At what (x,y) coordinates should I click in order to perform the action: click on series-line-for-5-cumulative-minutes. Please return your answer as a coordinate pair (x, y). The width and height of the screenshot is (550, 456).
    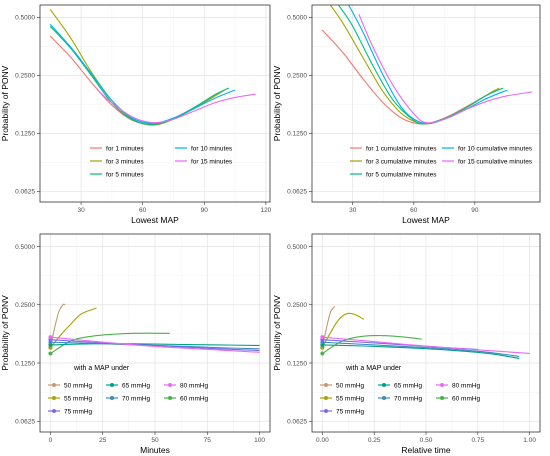
    Looking at the image, I should click on (421, 65).